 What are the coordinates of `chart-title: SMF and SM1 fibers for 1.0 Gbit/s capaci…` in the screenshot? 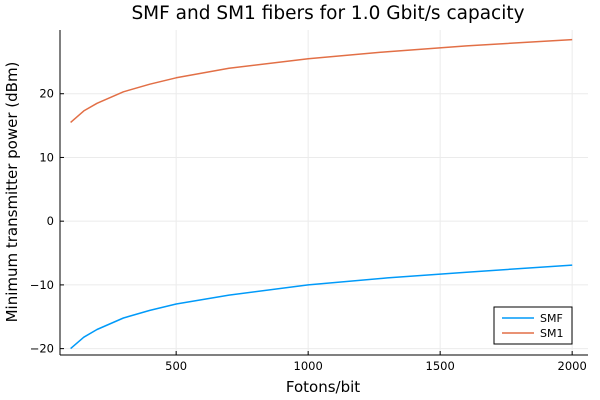 It's located at (327, 13).